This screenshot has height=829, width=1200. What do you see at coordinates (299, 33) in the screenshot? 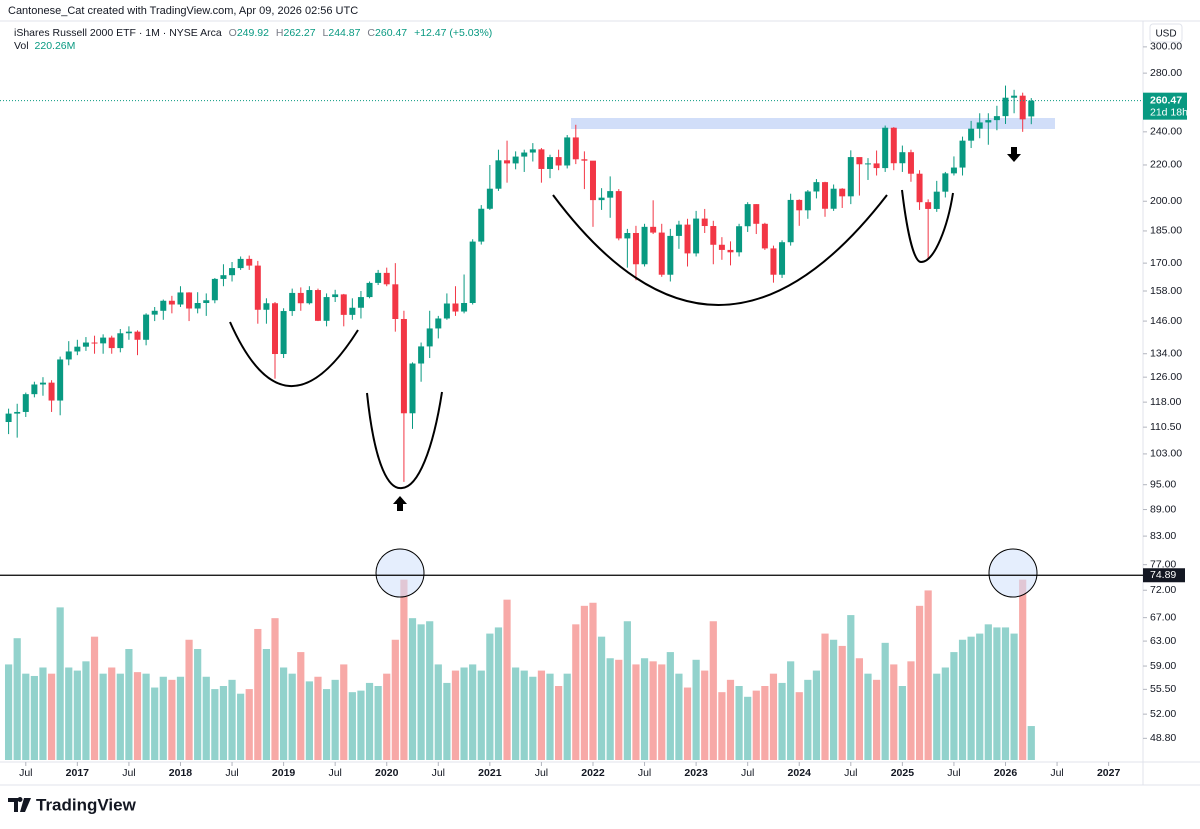
I see `high-value: 262.27` at bounding box center [299, 33].